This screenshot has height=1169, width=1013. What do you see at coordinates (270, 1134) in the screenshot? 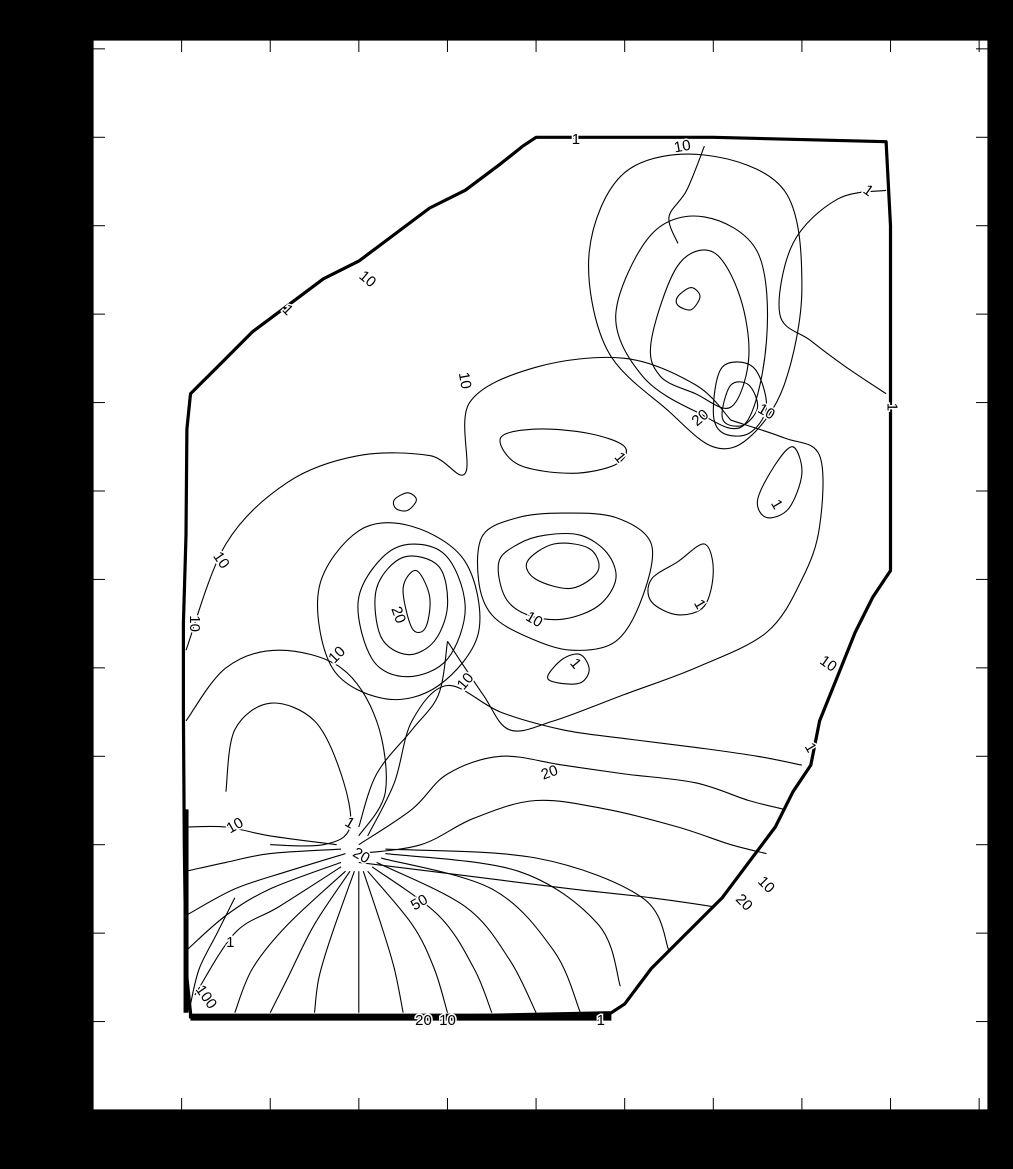
I see `x-tick-label: 460` at bounding box center [270, 1134].